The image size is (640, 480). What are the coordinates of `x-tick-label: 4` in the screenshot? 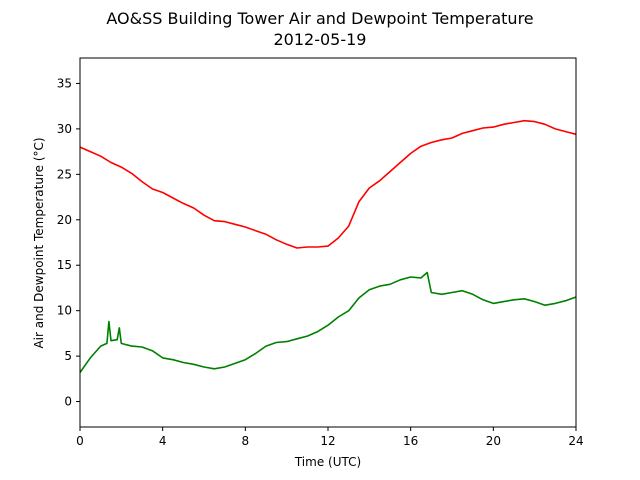 It's located at (163, 441).